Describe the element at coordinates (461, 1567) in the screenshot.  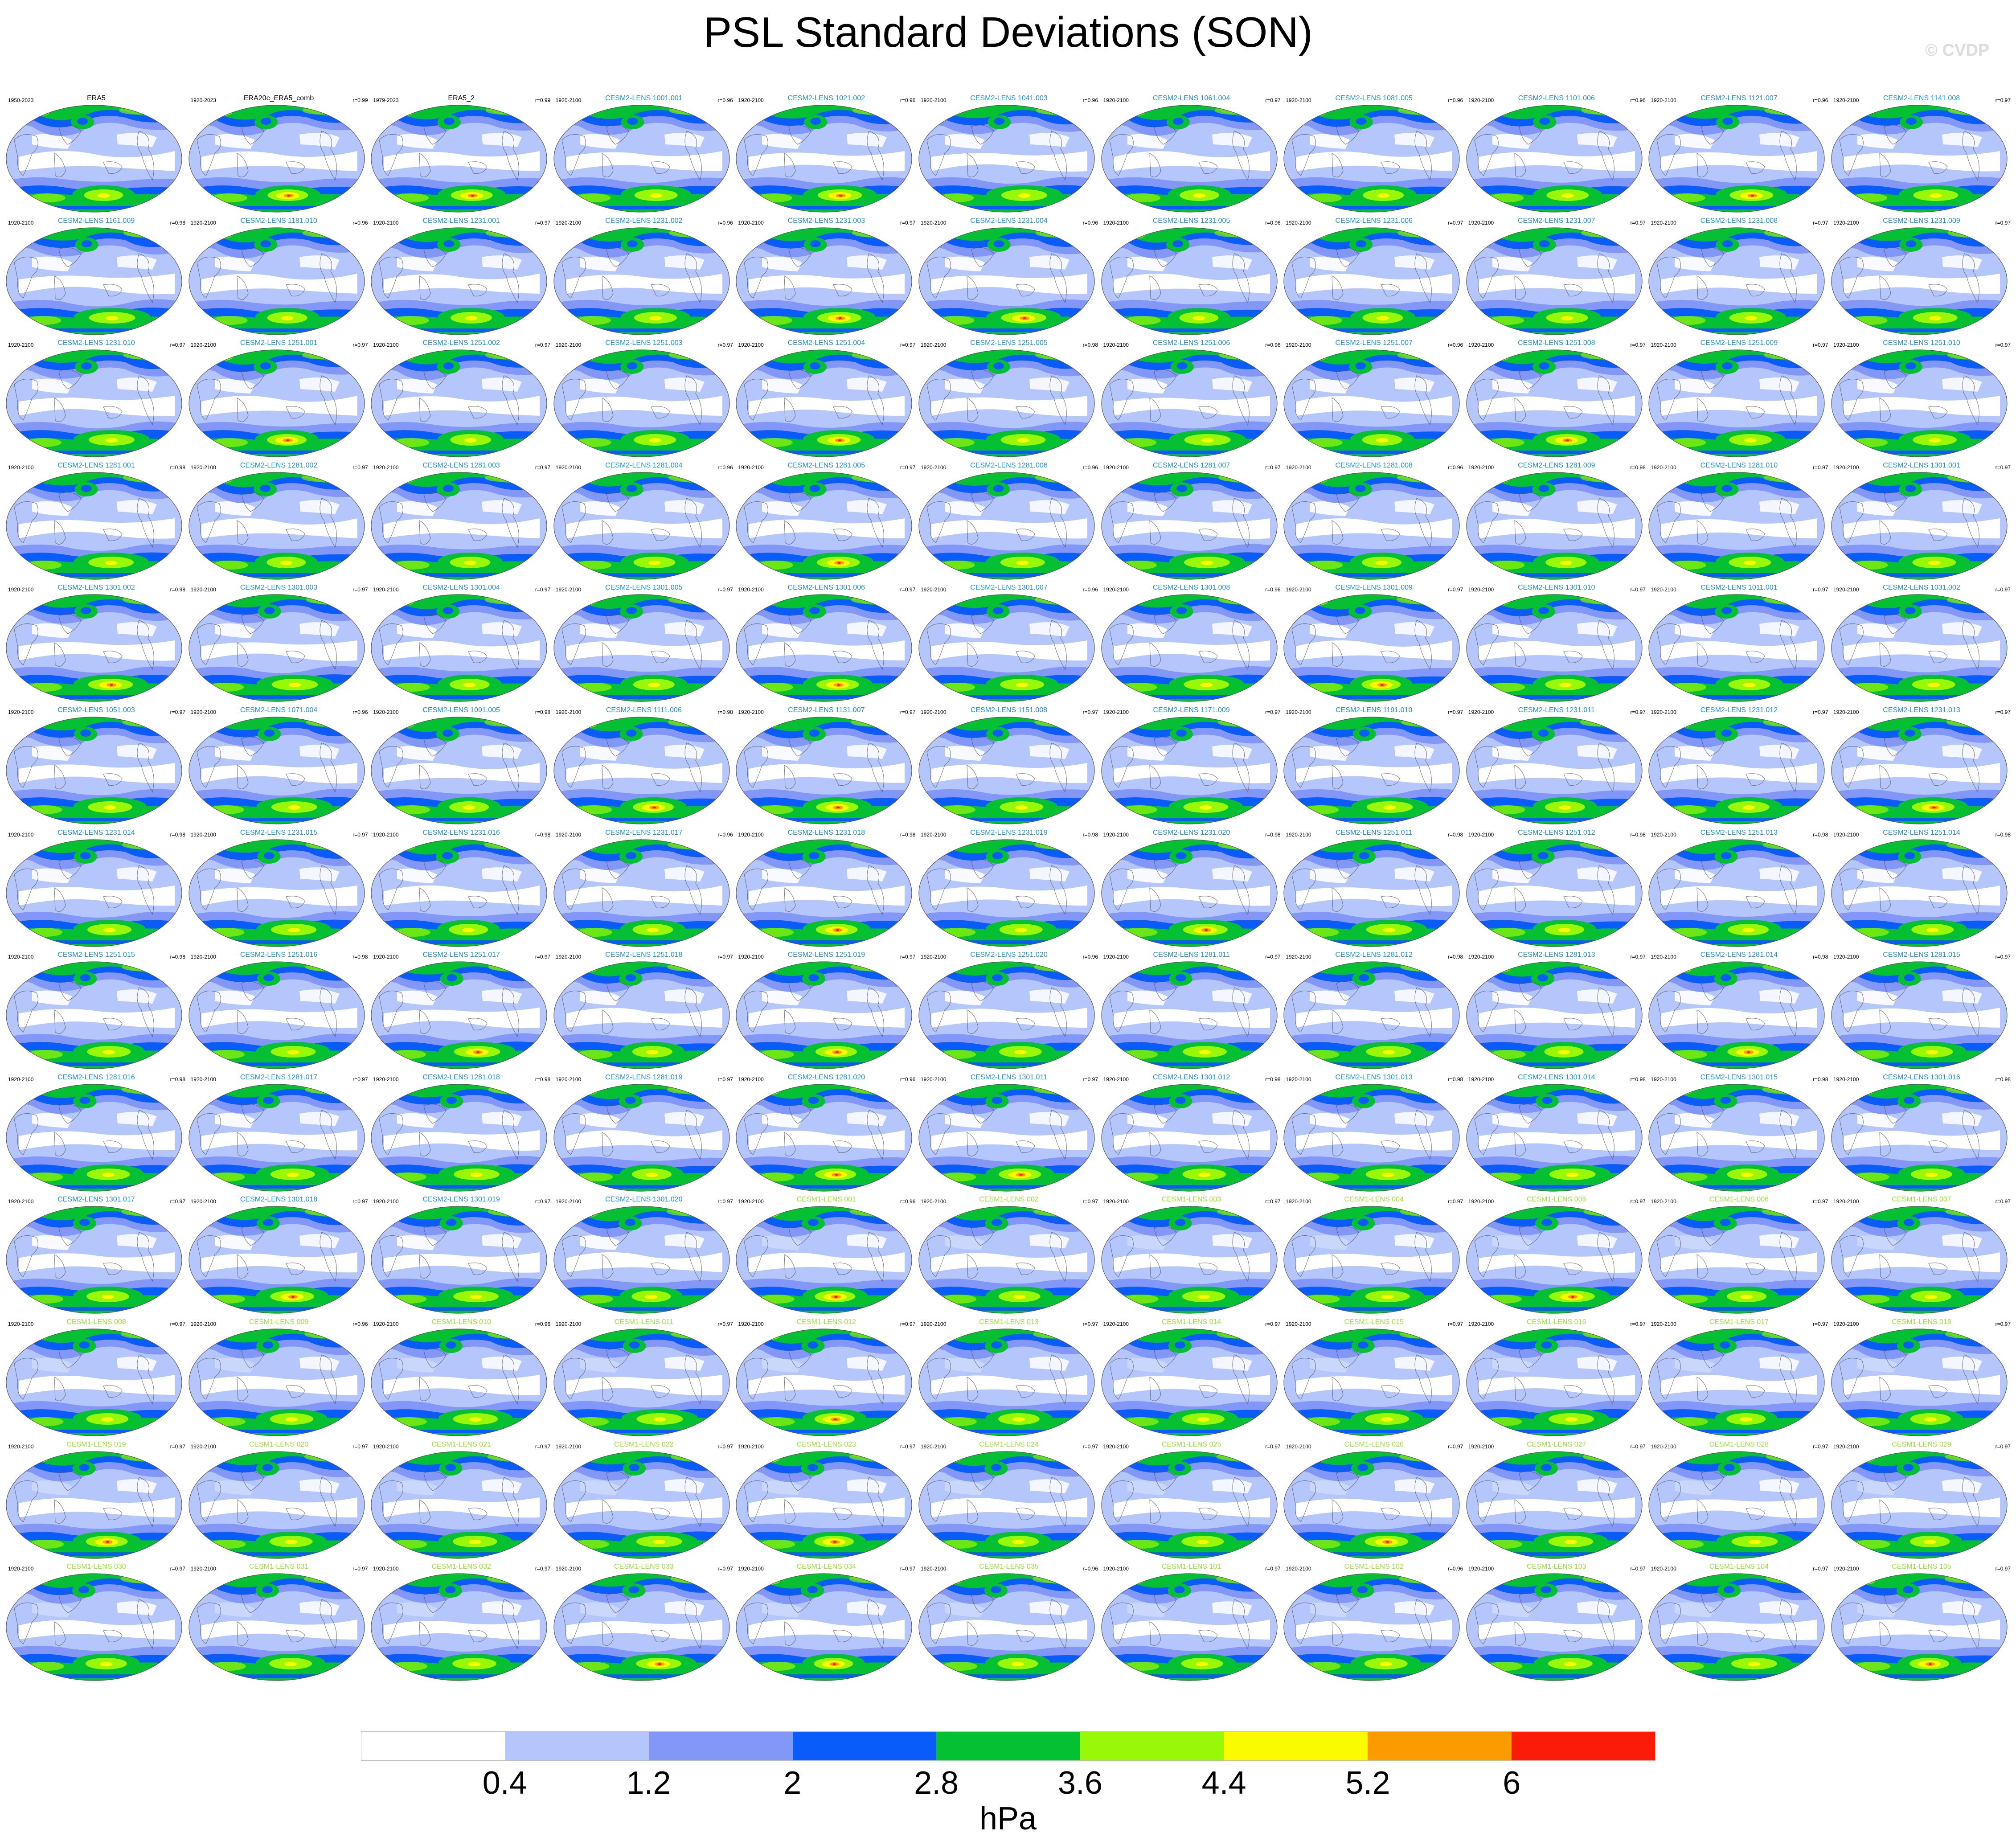
I see `panel-name: CESM1-LENS 032` at that location.